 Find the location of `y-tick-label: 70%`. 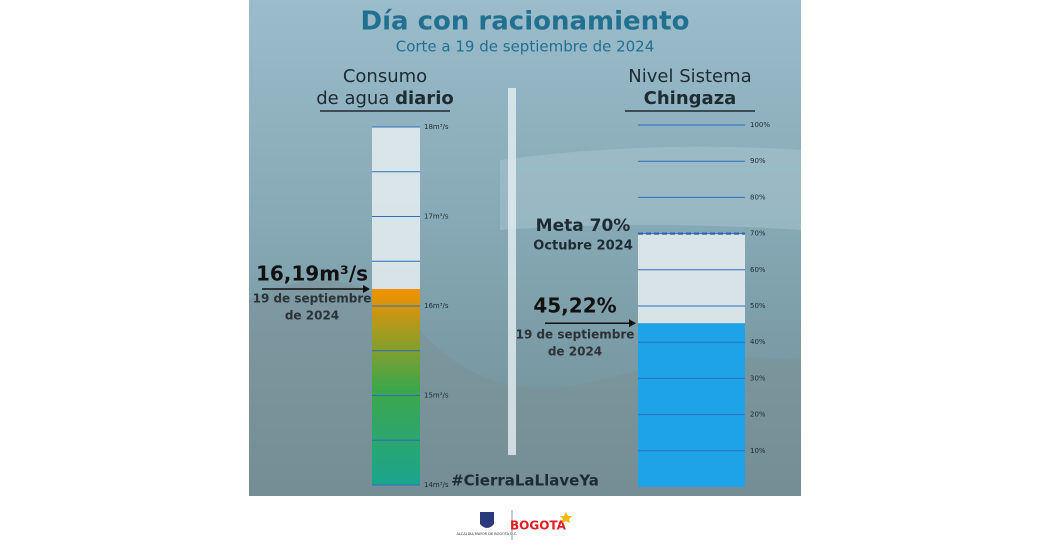

y-tick-label: 70% is located at coordinates (758, 234).